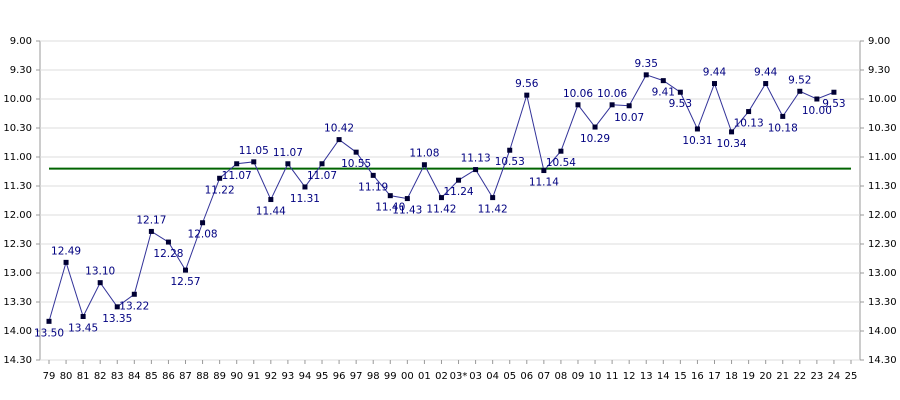  I want to click on data-label: 9.52, so click(799, 80).